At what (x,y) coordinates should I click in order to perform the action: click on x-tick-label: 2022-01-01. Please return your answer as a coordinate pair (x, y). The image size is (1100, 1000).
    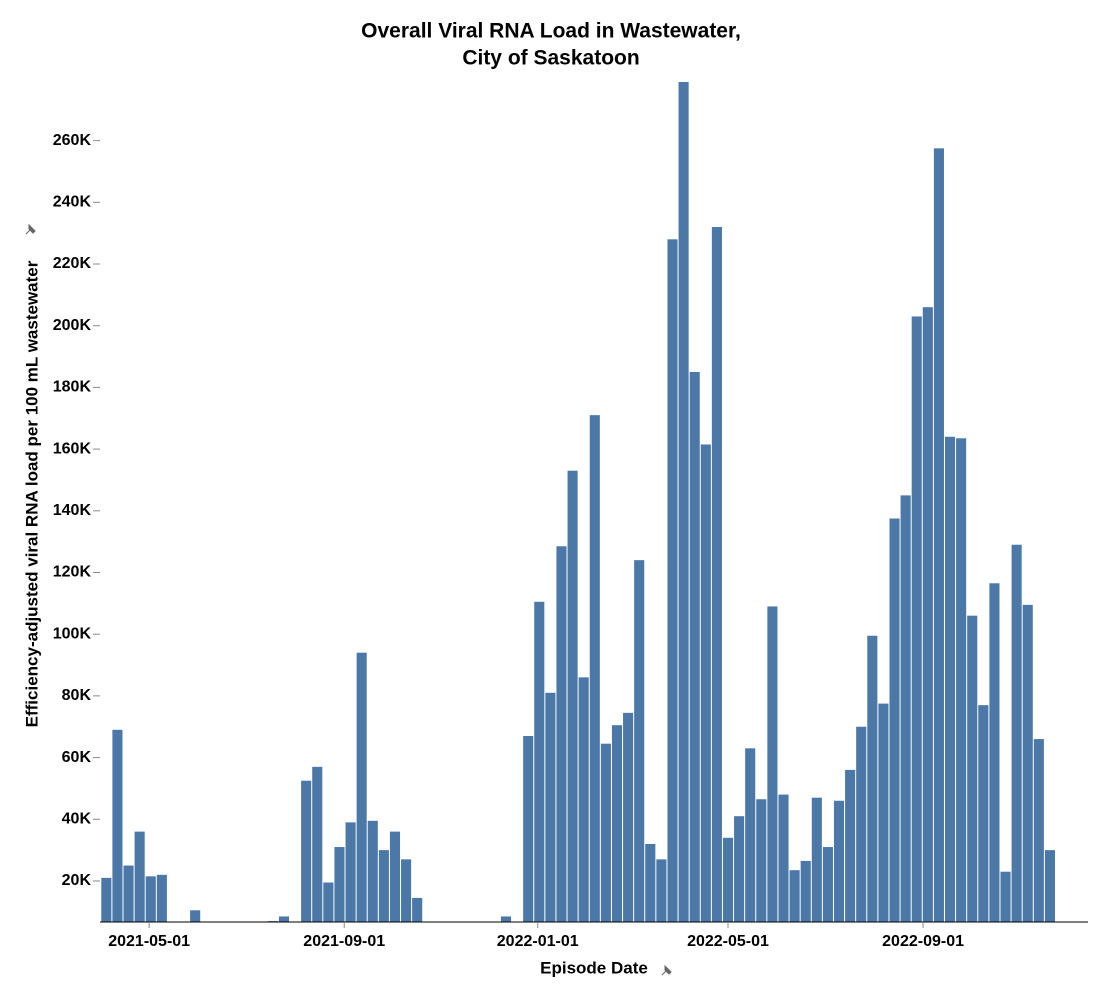
    Looking at the image, I should click on (538, 941).